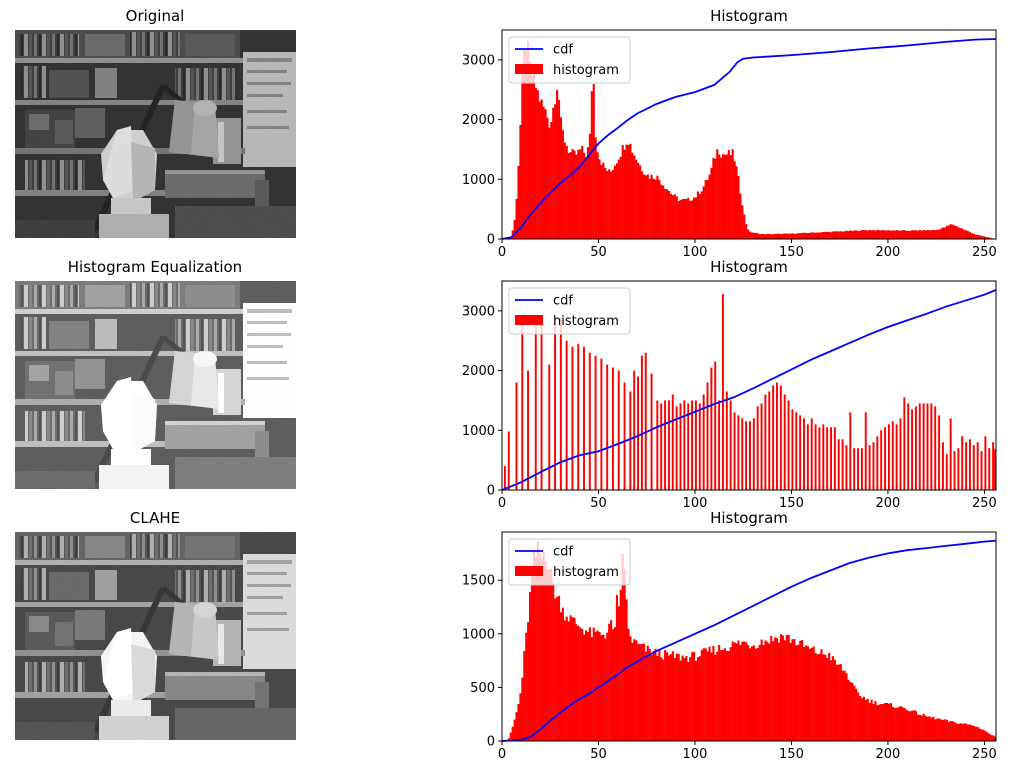 The height and width of the screenshot is (777, 1018). Describe the element at coordinates (569, 311) in the screenshot. I see `legend: cdf histogram` at that location.